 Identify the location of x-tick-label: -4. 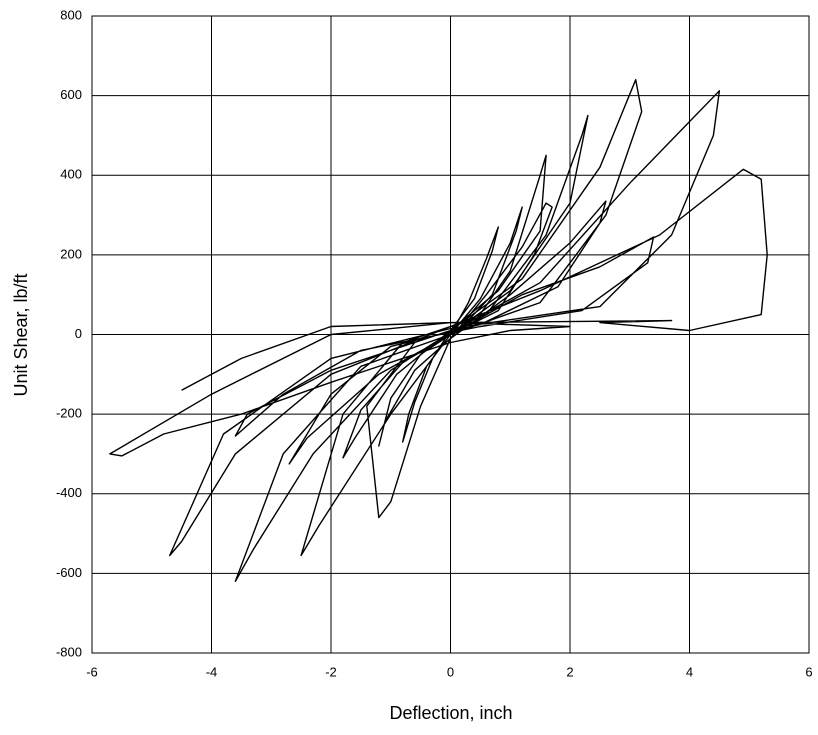
(212, 671).